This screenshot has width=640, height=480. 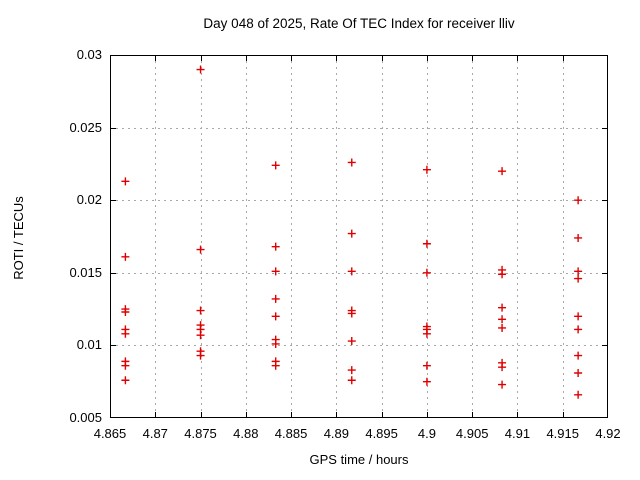 What do you see at coordinates (85, 127) in the screenshot?
I see `y-tick-label: 0.025` at bounding box center [85, 127].